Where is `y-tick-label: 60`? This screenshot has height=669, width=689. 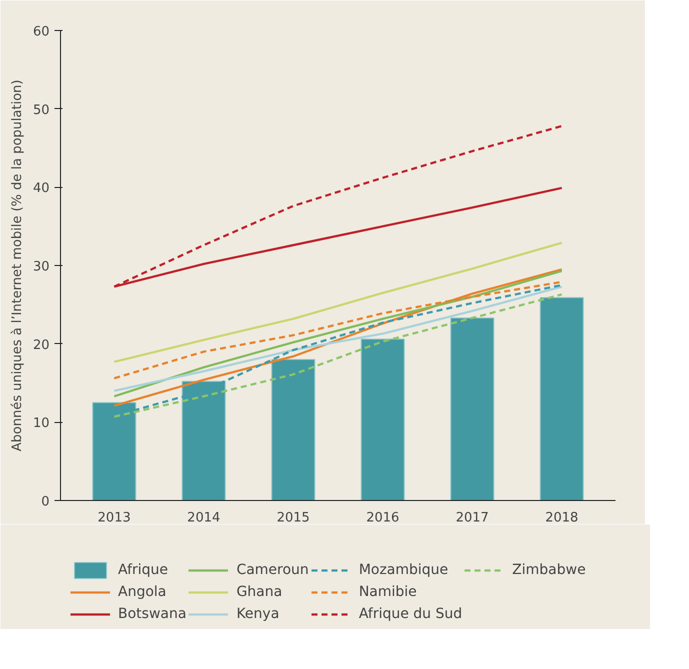
y-tick-label: 60 is located at coordinates (41, 32).